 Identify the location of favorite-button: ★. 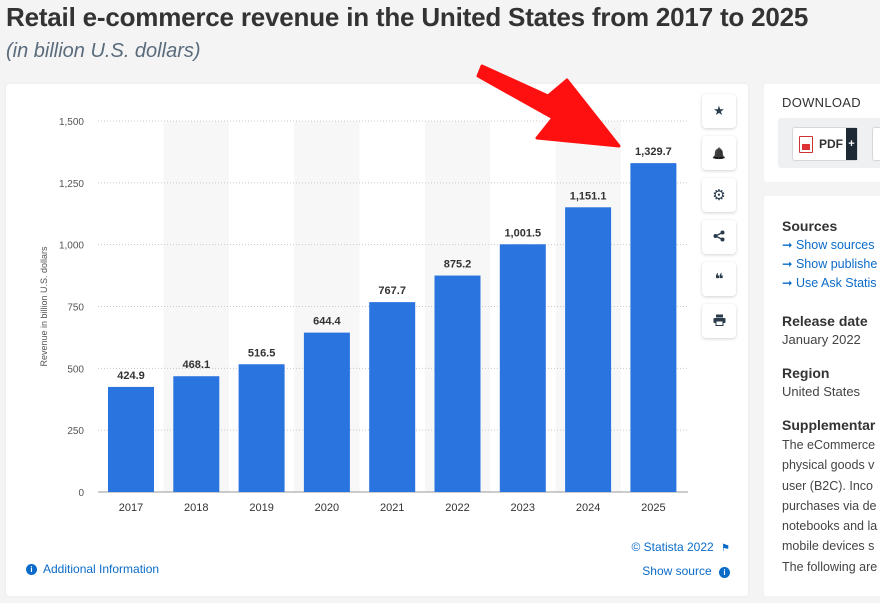
(719, 111).